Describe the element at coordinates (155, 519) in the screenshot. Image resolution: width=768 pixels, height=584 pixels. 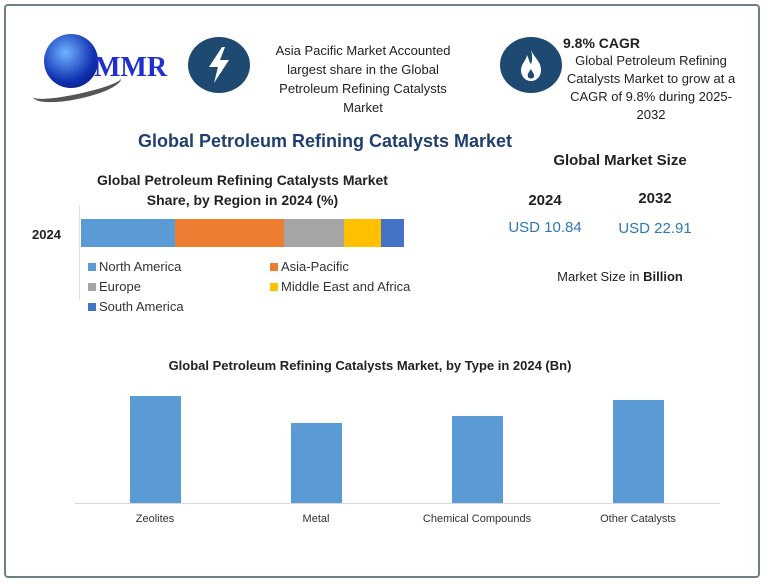
I see `type-axis-label: Zeolites` at that location.